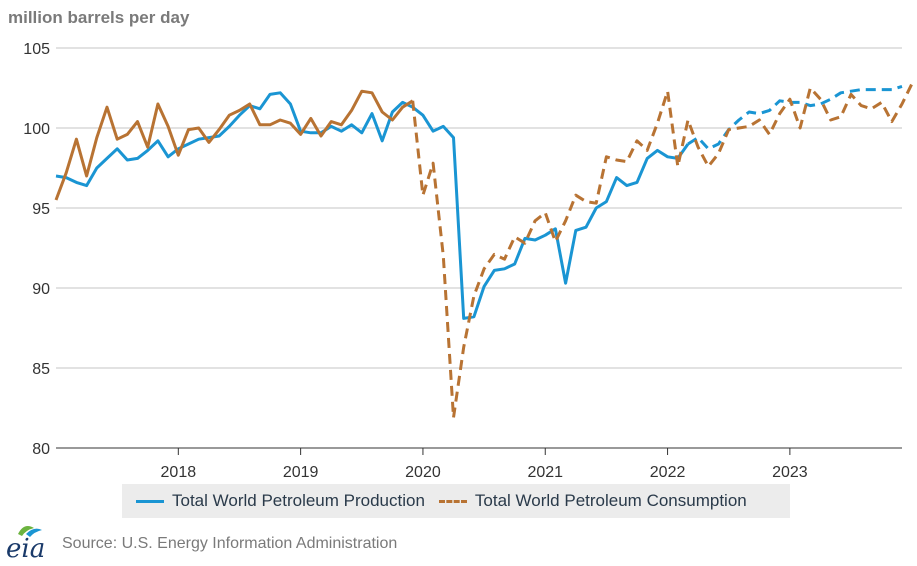  What do you see at coordinates (423, 472) in the screenshot?
I see `x-tick-label: 2020` at bounding box center [423, 472].